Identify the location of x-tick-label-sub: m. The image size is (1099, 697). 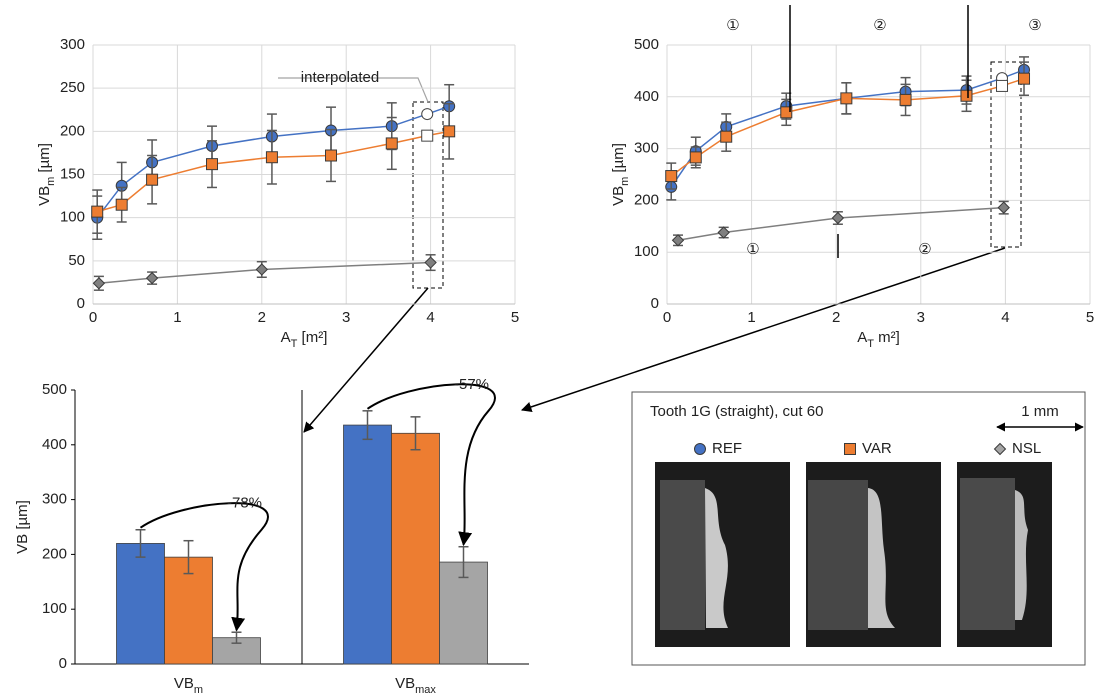
(198, 690).